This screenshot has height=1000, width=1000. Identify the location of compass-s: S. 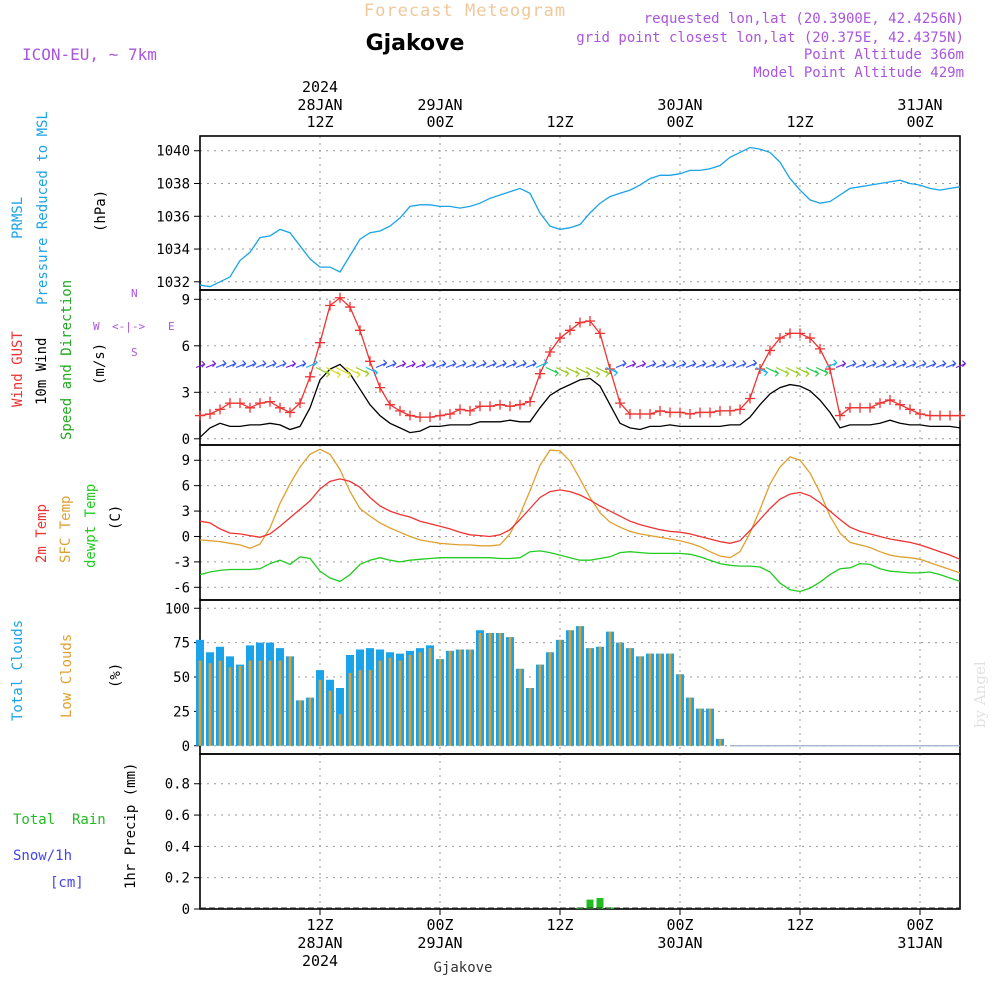
(134, 352).